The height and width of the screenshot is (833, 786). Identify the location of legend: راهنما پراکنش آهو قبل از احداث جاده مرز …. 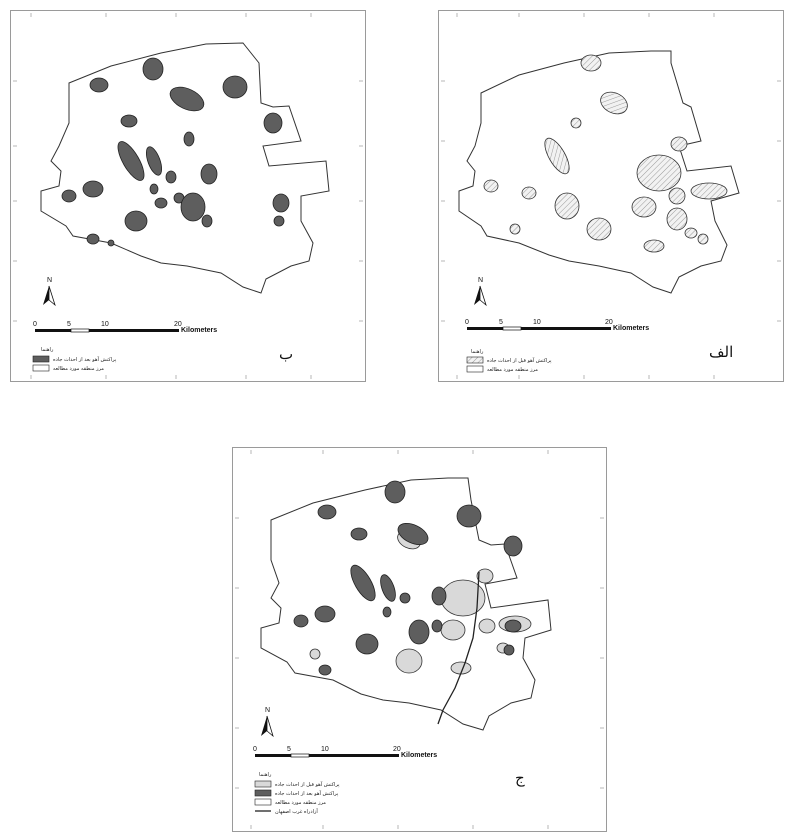
(509, 361).